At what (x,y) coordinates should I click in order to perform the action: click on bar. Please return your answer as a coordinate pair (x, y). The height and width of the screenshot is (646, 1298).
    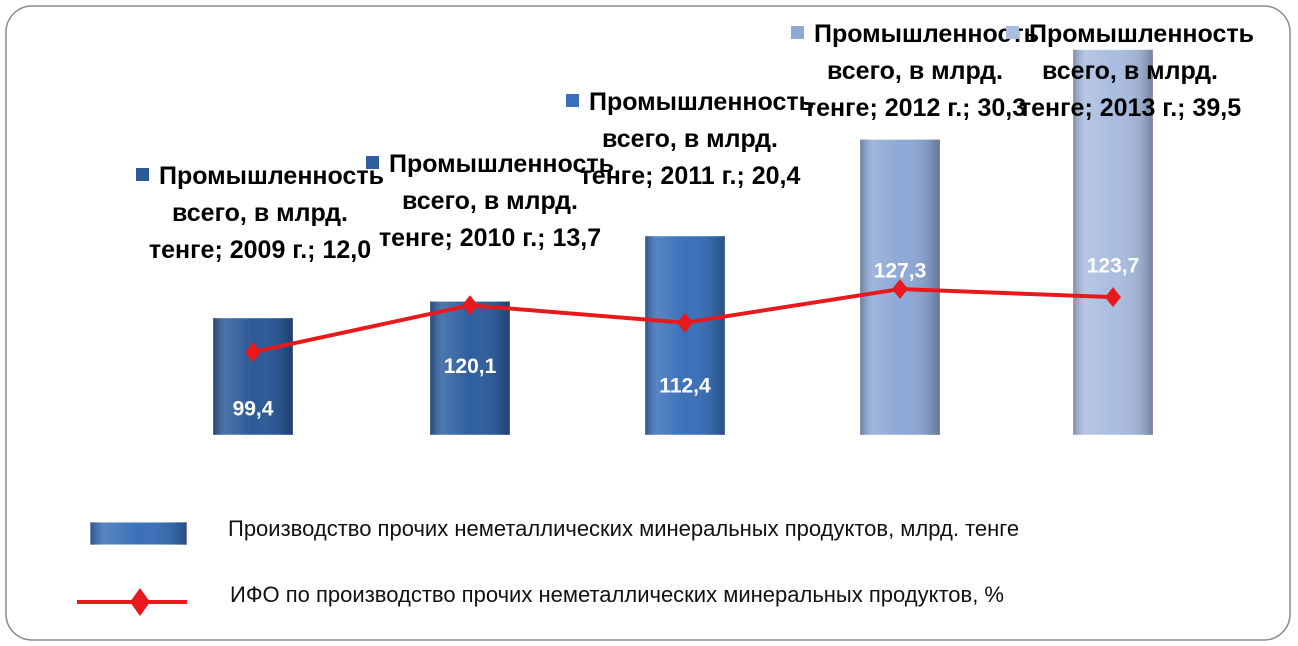
    Looking at the image, I should click on (685, 335).